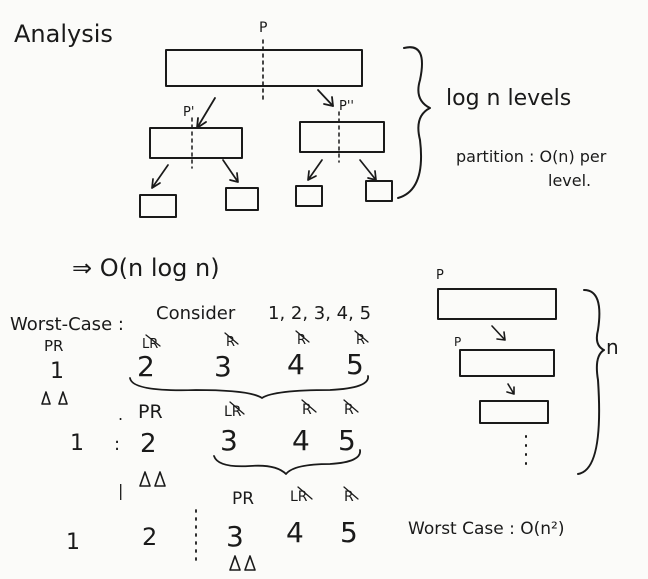 This screenshot has width=648, height=579. What do you see at coordinates (287, 462) in the screenshot?
I see `row2-brace` at bounding box center [287, 462].